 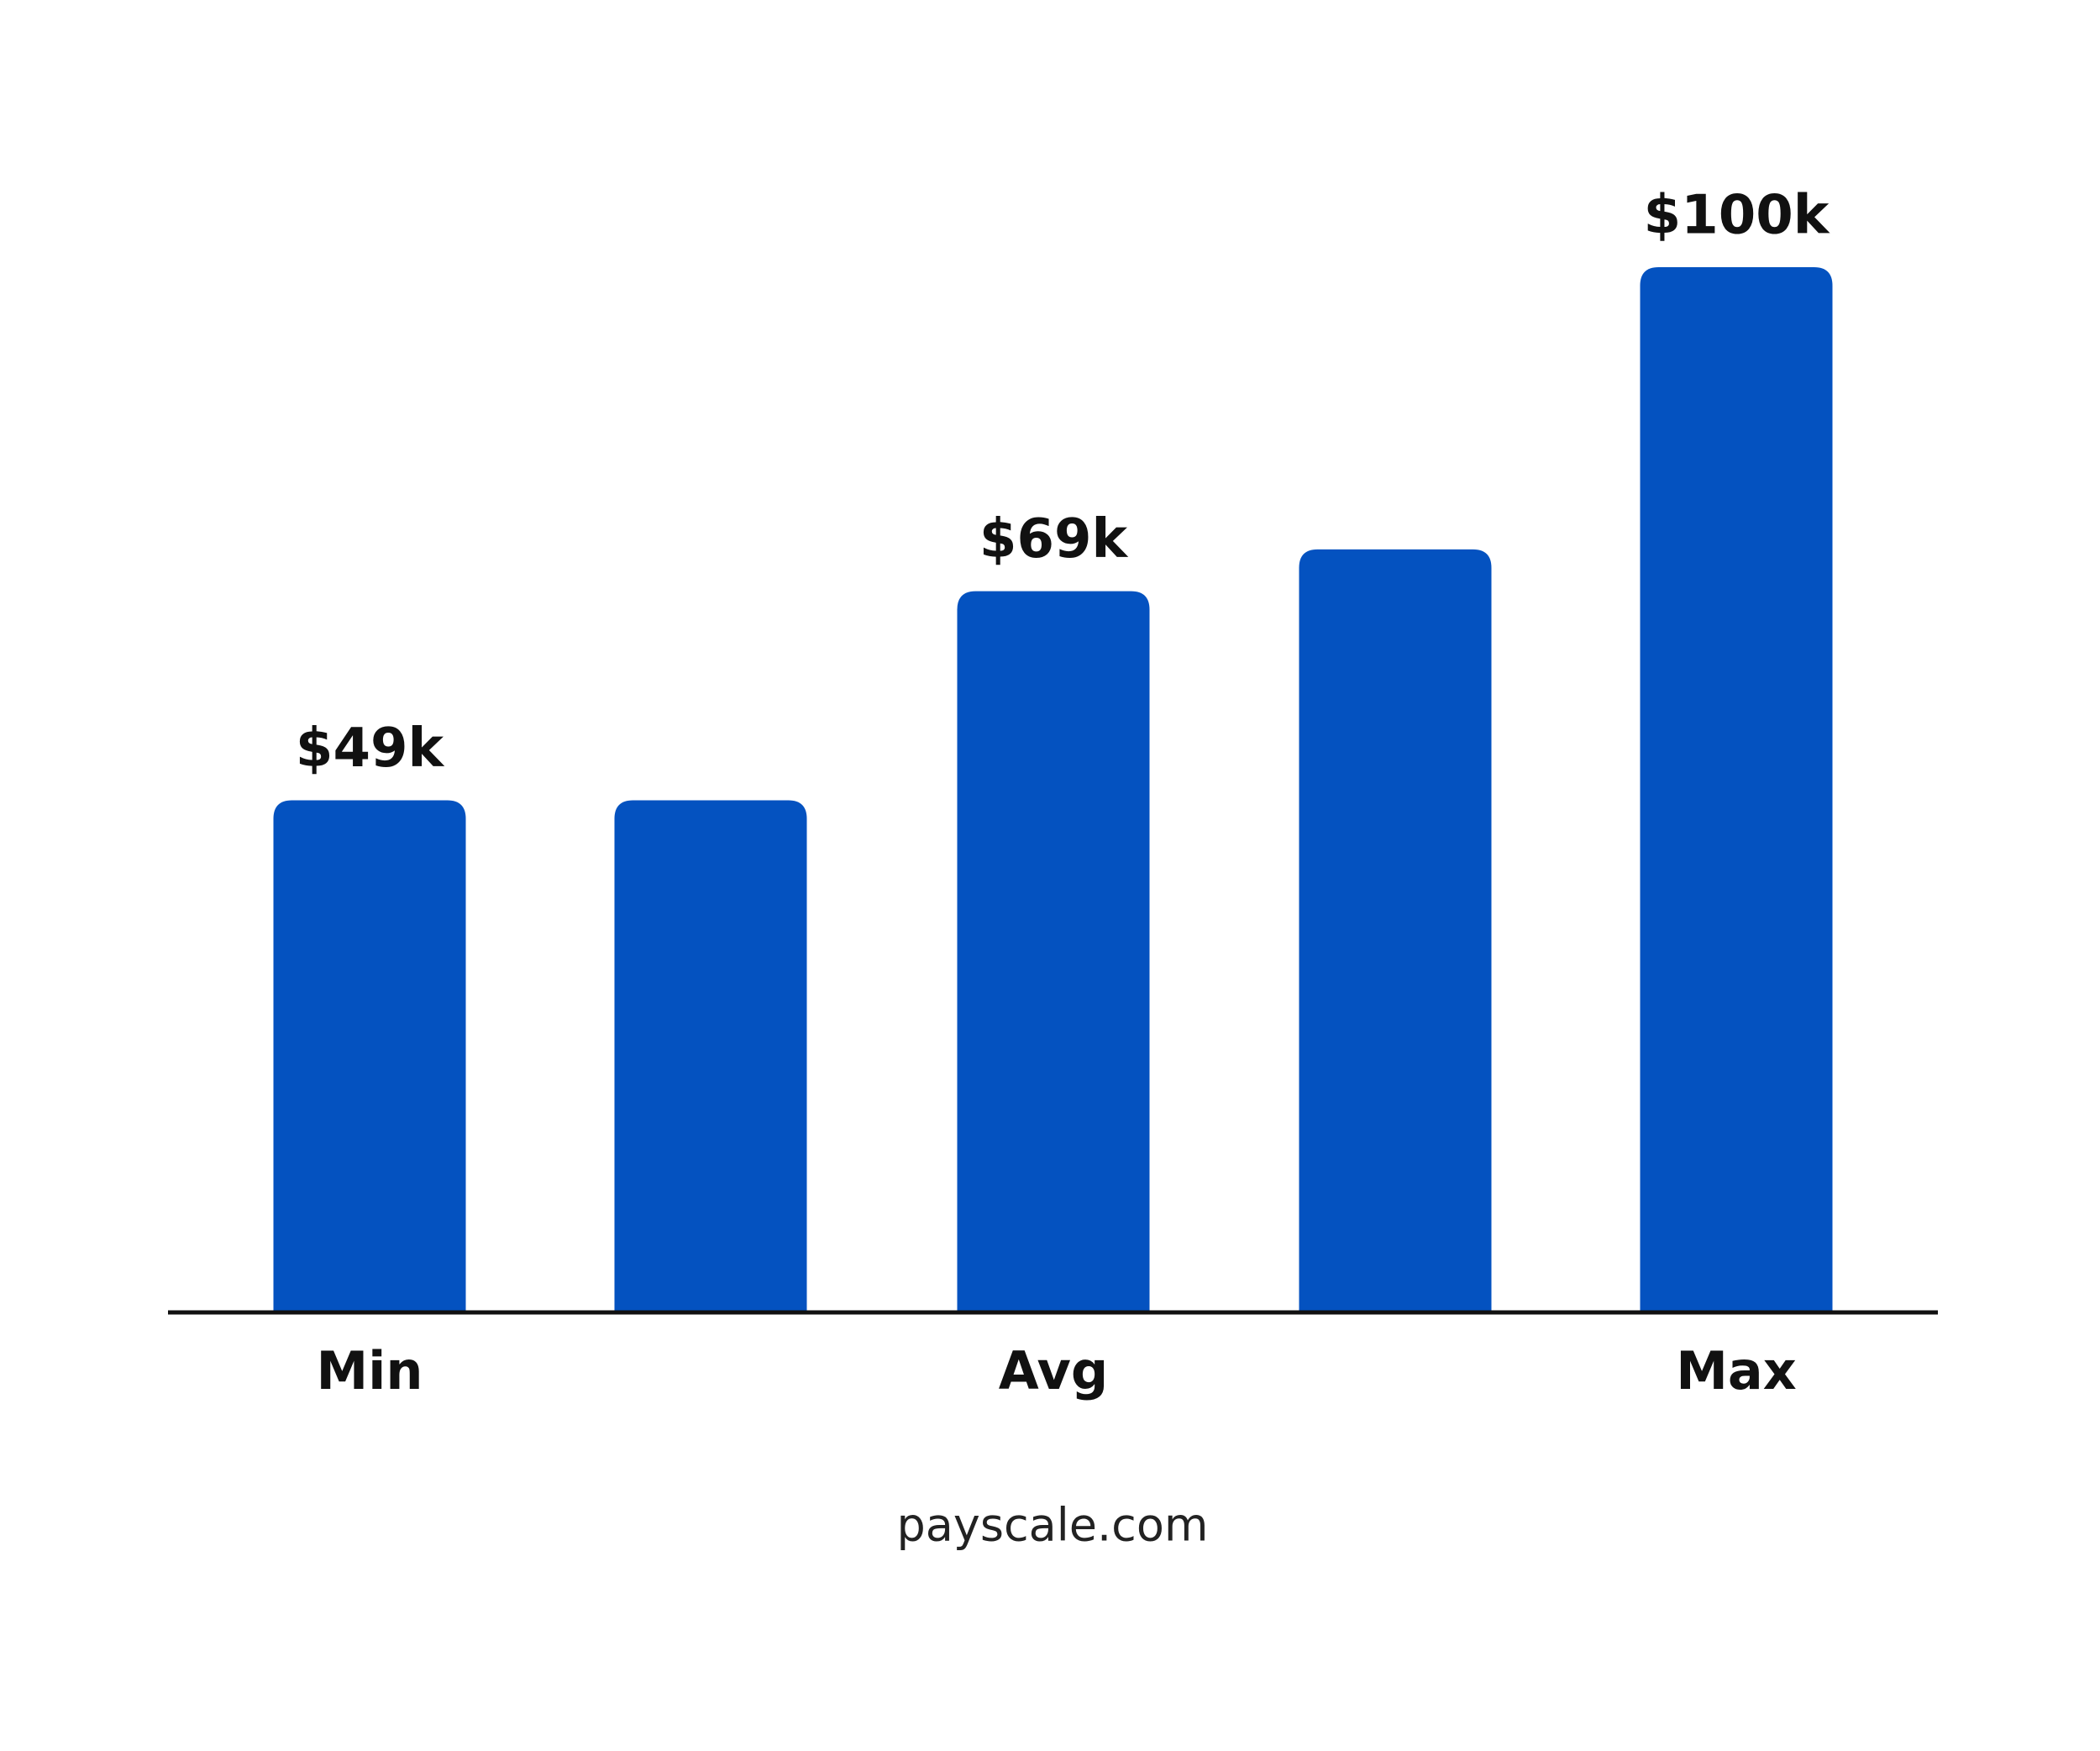 What do you see at coordinates (370, 749) in the screenshot?
I see `value-label: $49k` at bounding box center [370, 749].